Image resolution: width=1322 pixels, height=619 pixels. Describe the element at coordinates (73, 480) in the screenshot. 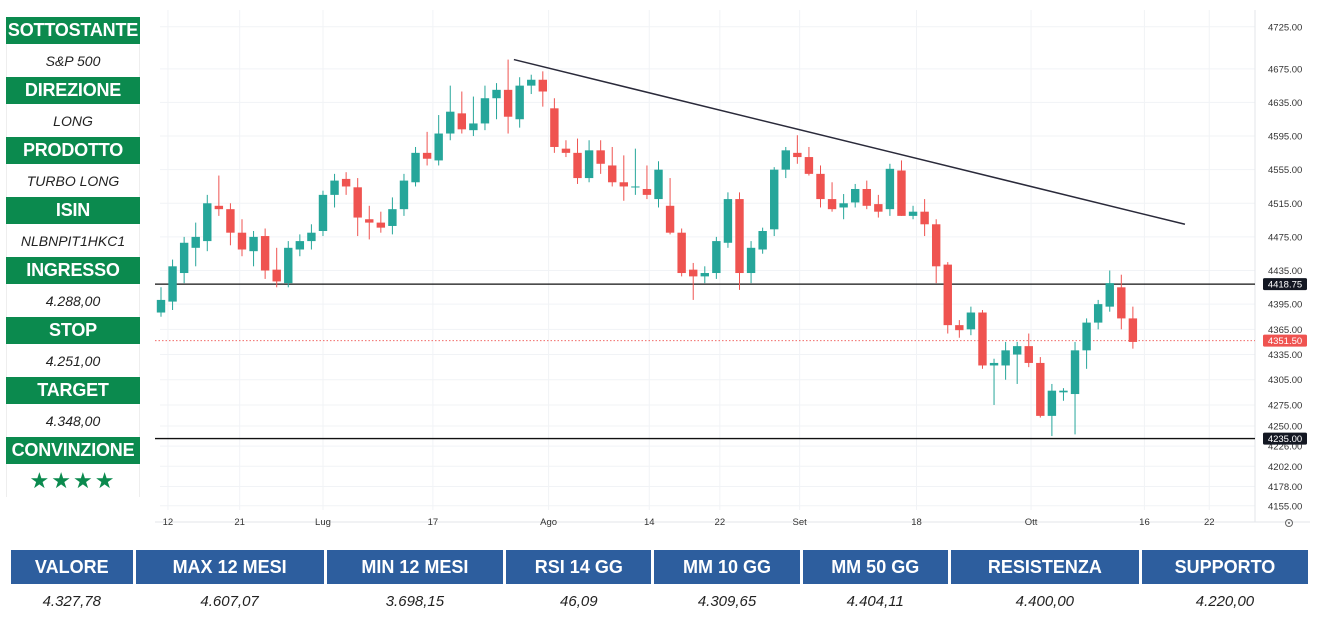

I see `conviction-stars: ★★★★` at that location.